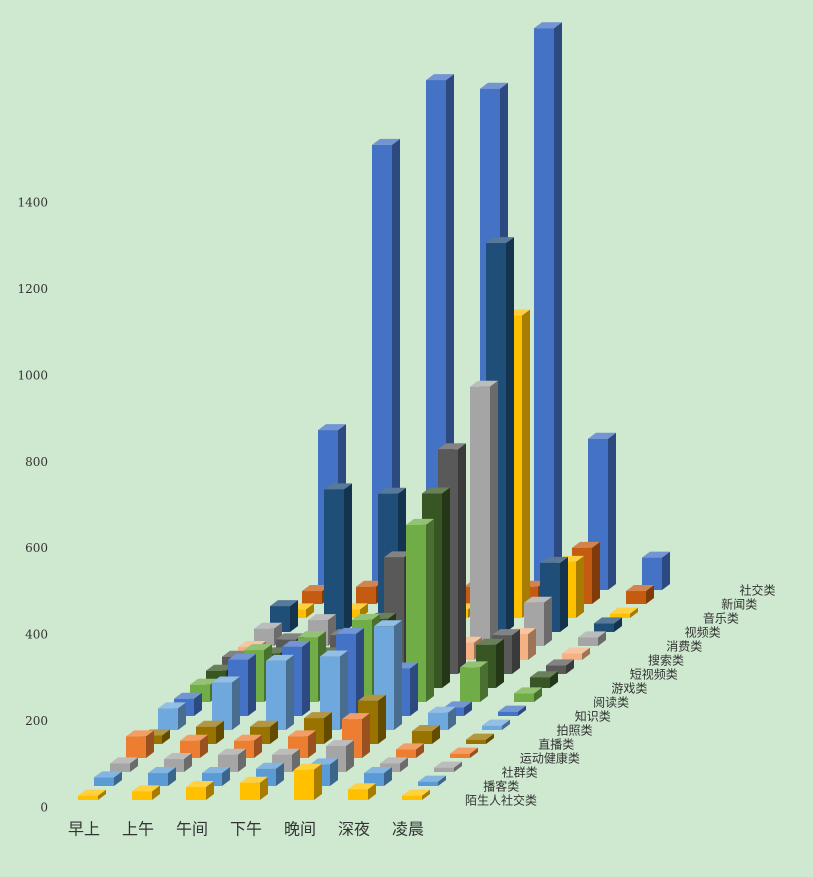  I want to click on series-label: 运动健康类, so click(550, 758).